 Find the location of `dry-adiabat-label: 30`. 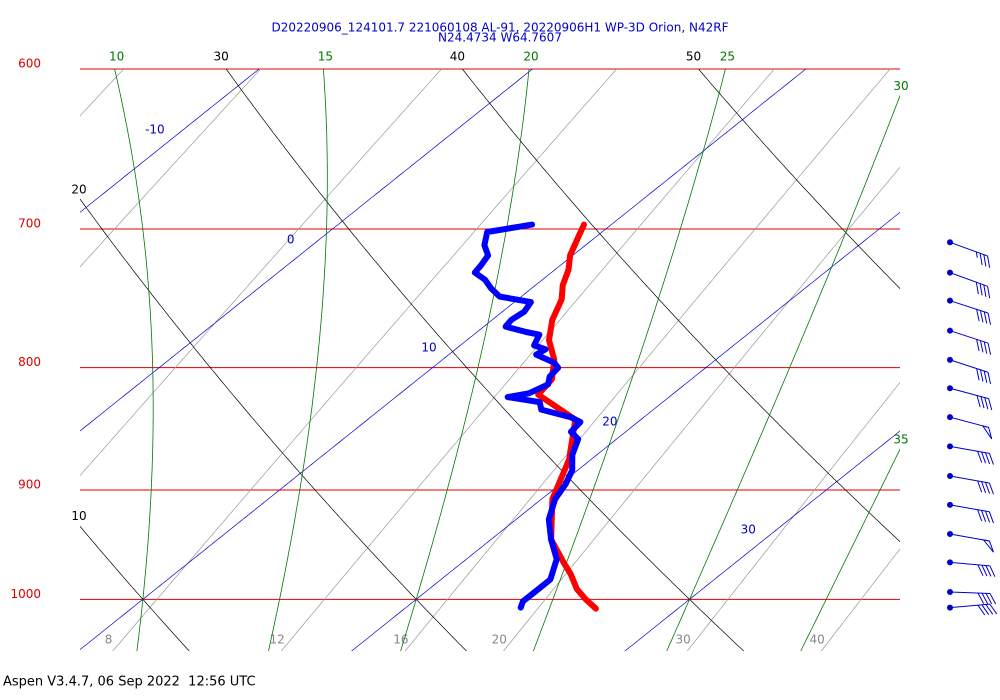

dry-adiabat-label: 30 is located at coordinates (221, 57).